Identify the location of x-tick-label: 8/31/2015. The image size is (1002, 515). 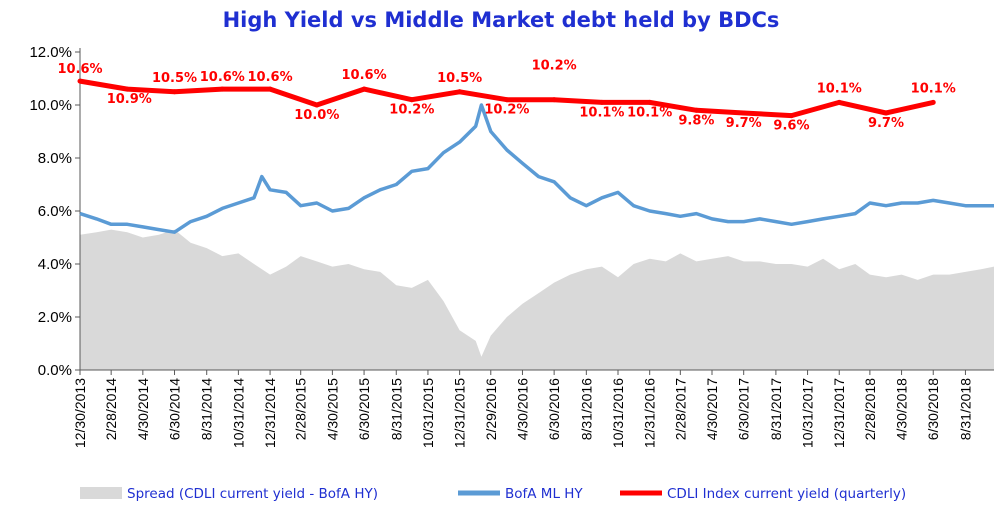
(396, 409).